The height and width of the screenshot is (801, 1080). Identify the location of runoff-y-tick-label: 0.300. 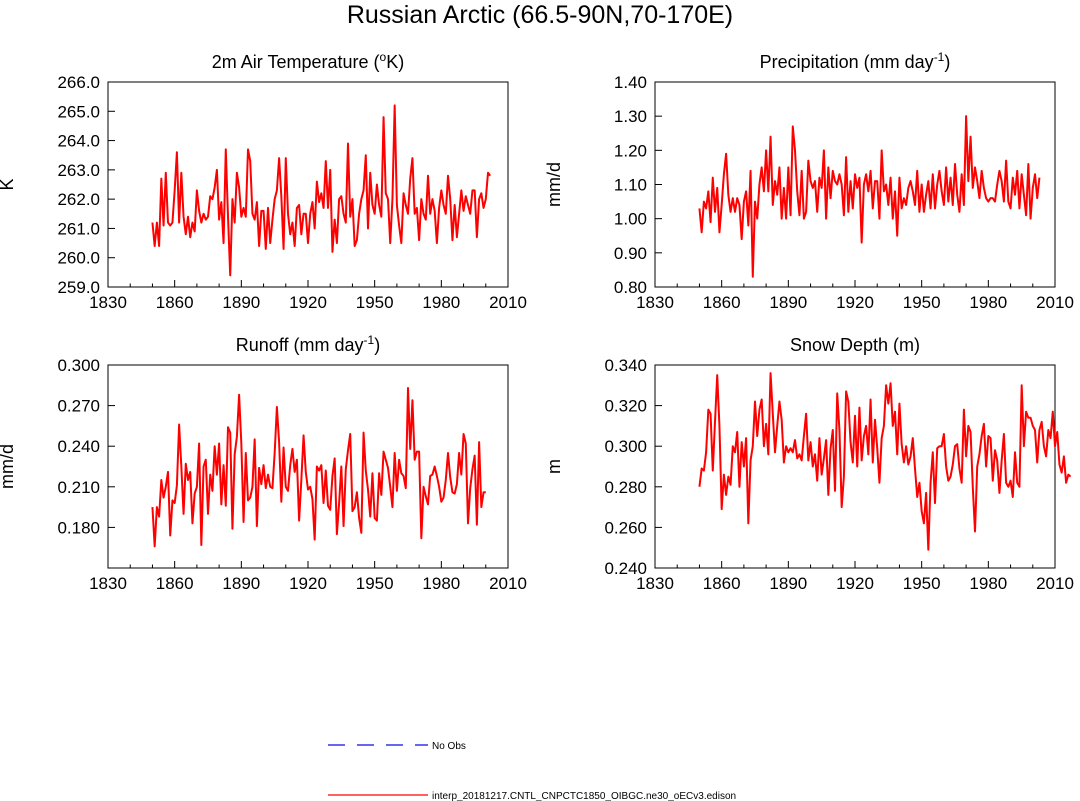
(78, 365).